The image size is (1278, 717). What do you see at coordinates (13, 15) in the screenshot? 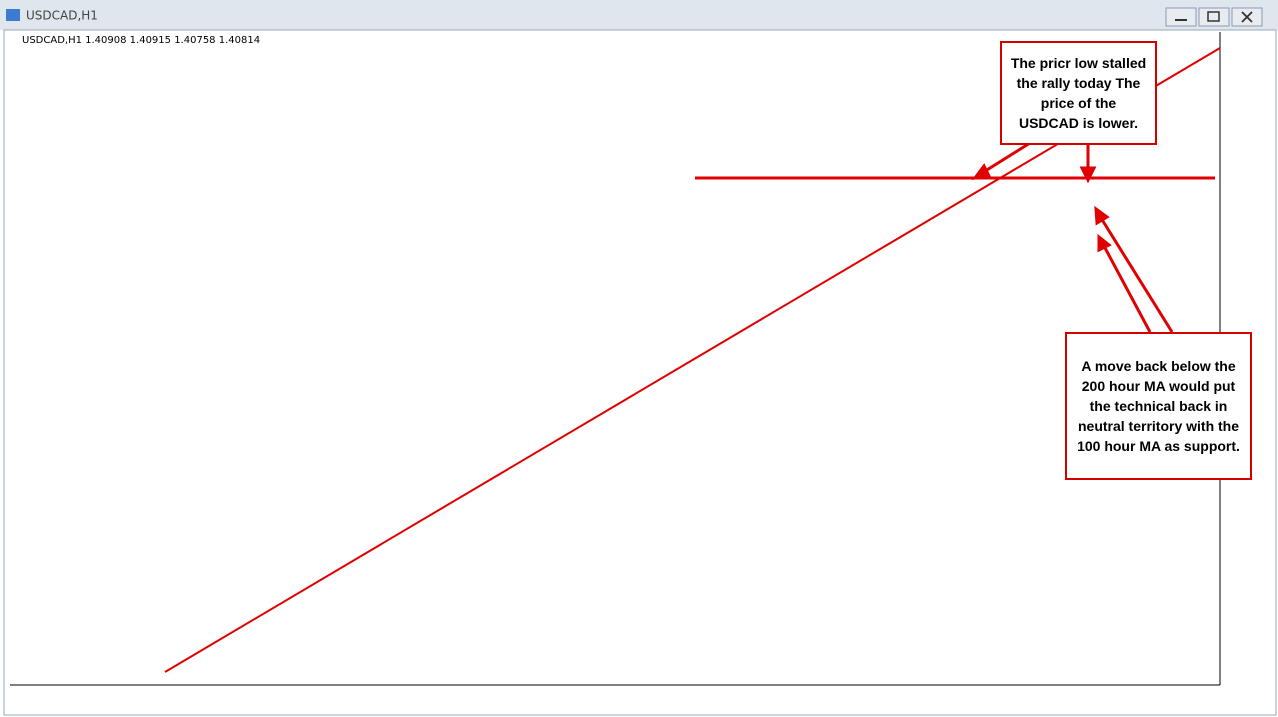
I see `chart-icon` at bounding box center [13, 15].